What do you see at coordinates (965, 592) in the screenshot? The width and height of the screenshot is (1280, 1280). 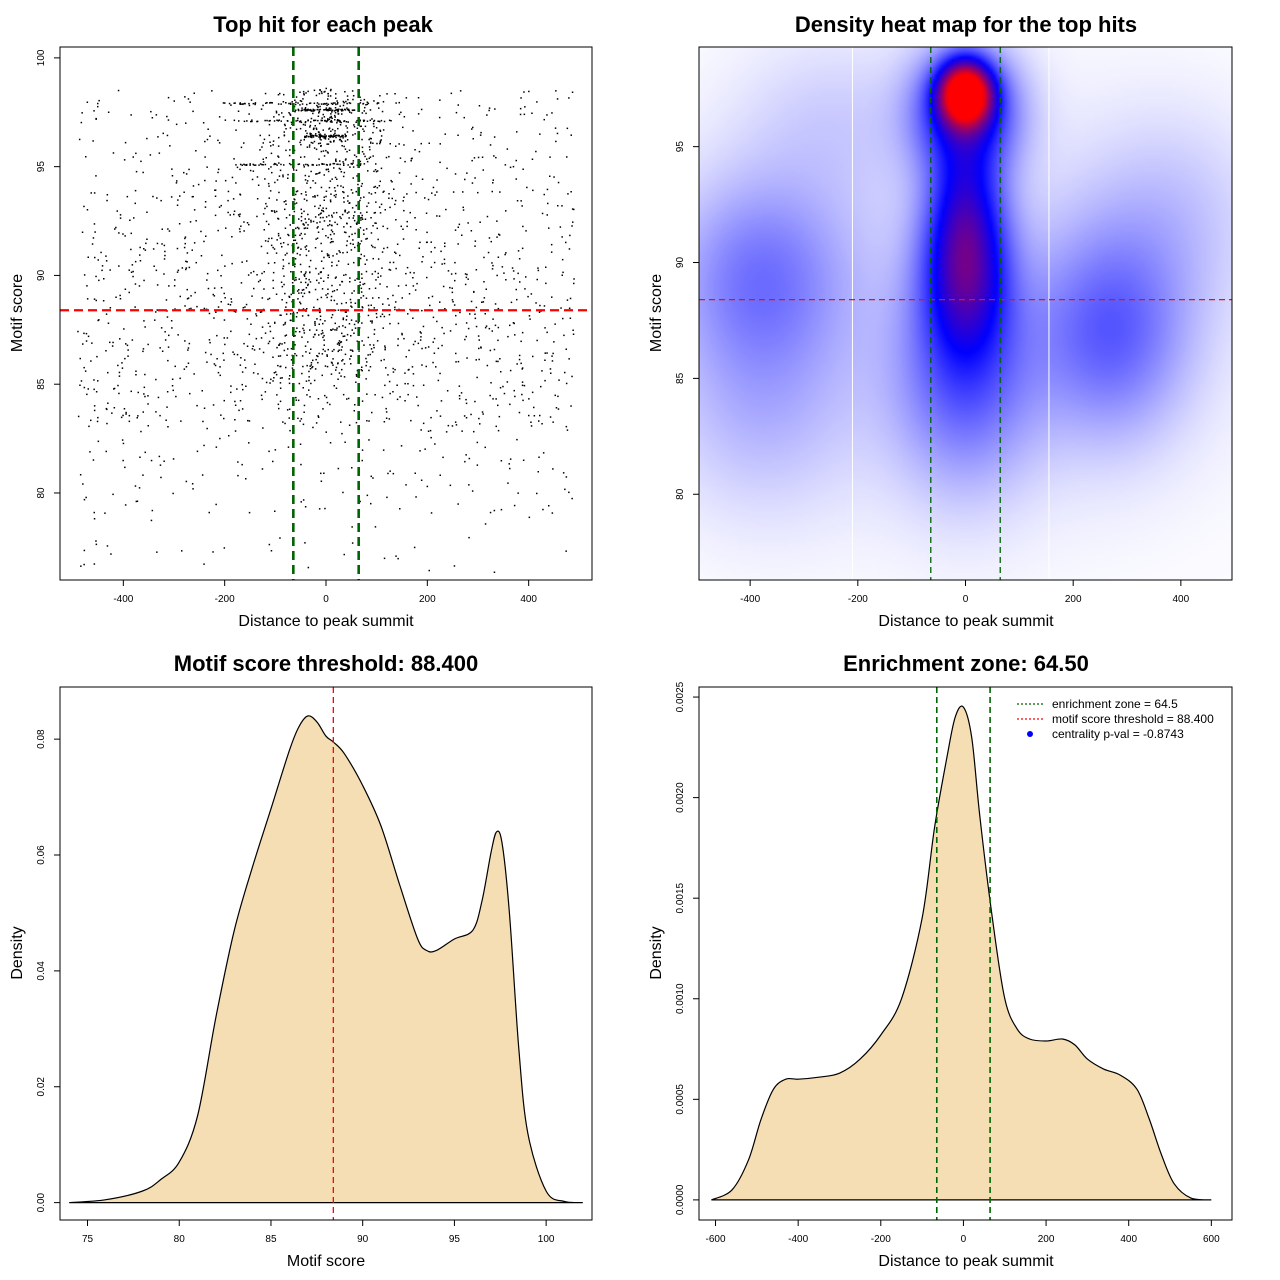 I see `heatmap-x-axis: -400 -200 0 200 400` at bounding box center [965, 592].